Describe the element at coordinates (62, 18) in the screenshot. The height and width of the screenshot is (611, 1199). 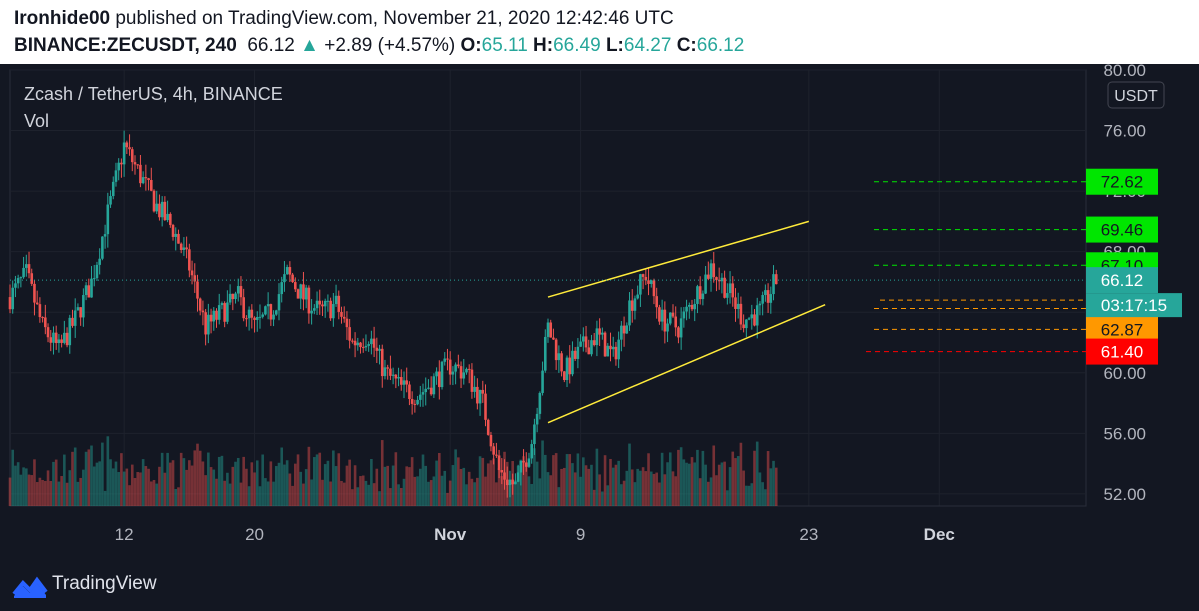
I see `author-name: Ironhide00` at that location.